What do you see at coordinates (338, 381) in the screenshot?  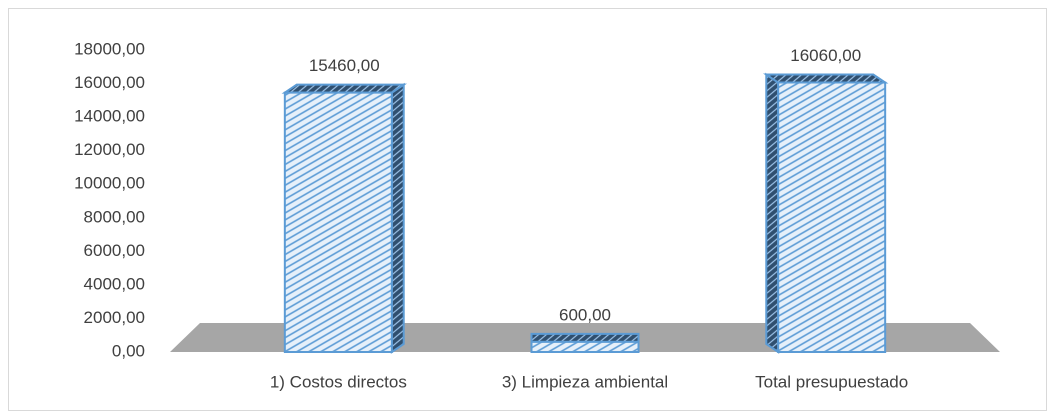 I see `x-tick-label: 1) Costos directos` at bounding box center [338, 381].